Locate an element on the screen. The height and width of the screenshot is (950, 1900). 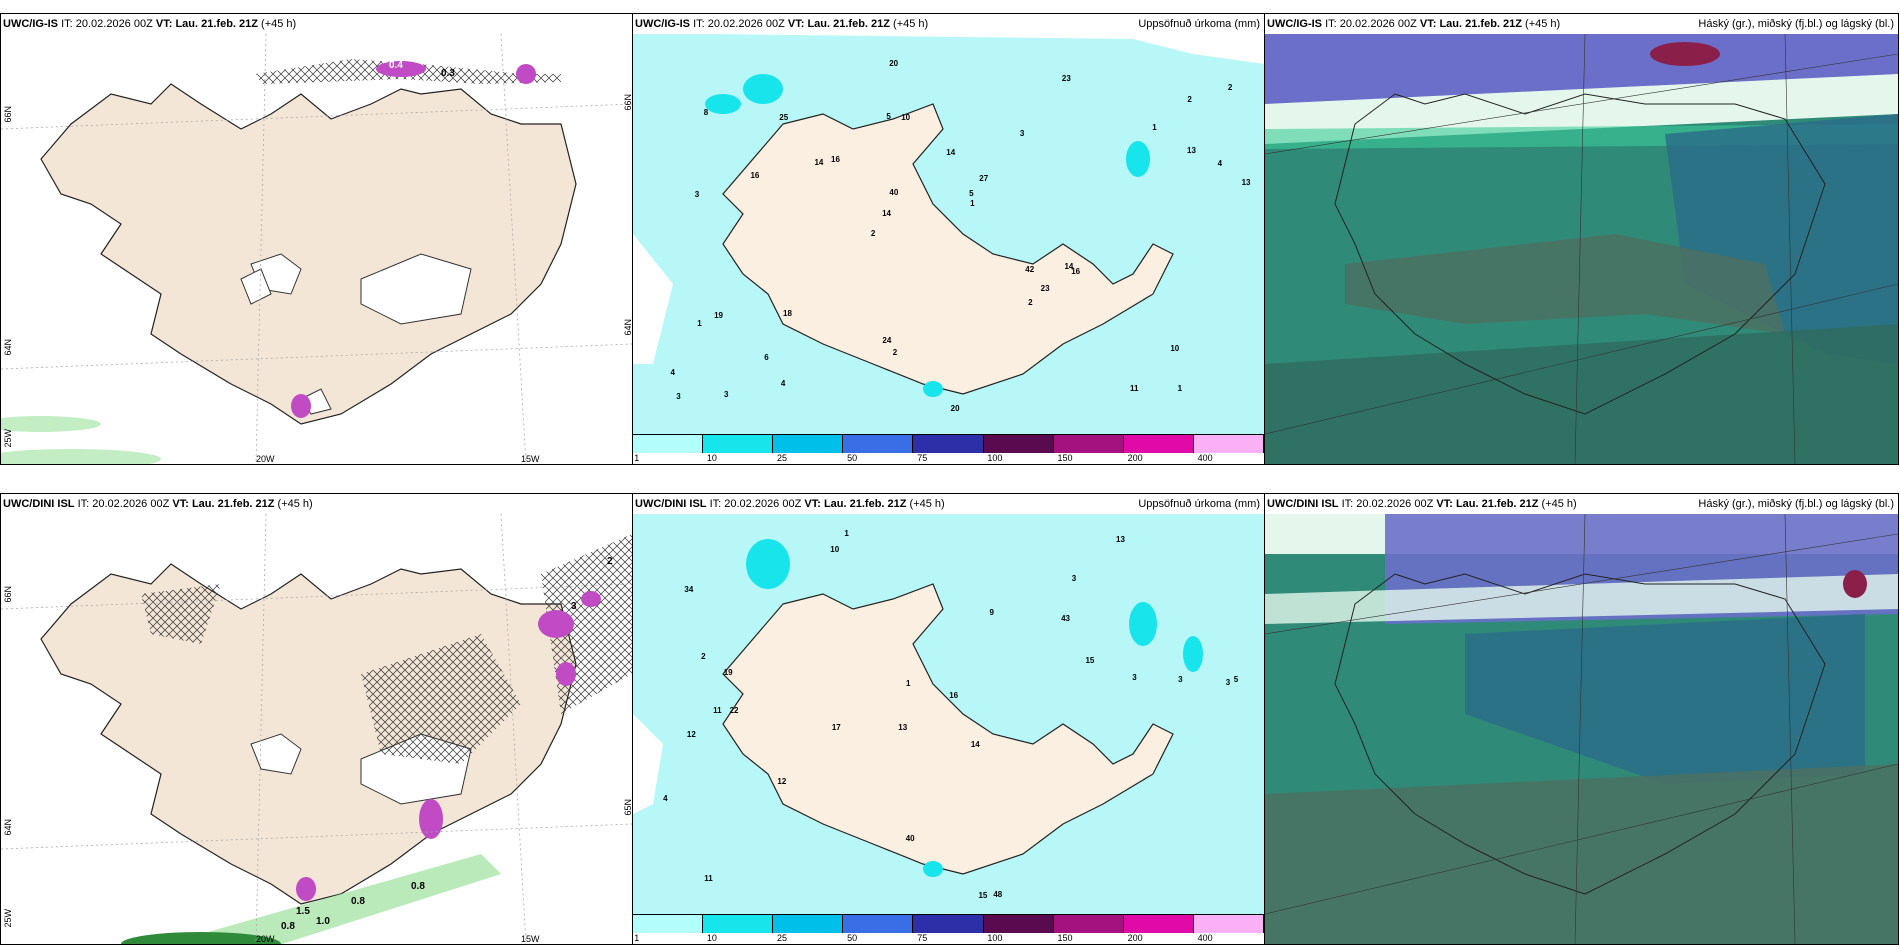
precip-value-label: 17 is located at coordinates (836, 727).